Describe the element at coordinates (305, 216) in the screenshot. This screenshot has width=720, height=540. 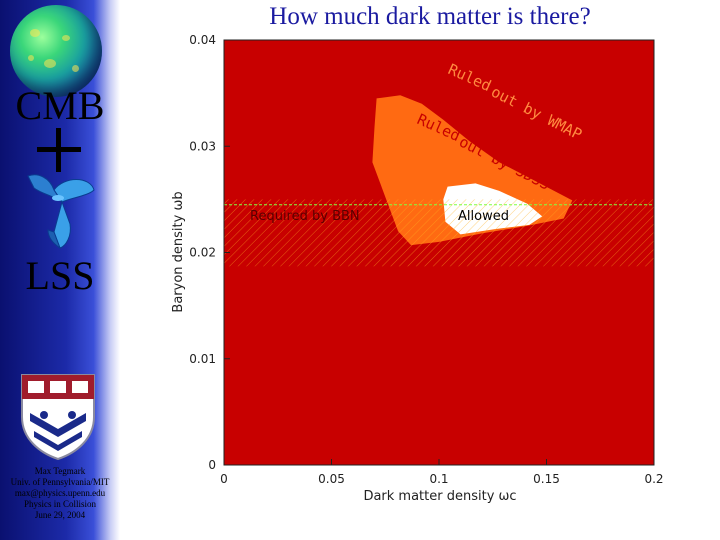
I see `bbn-label: Required by BBN` at that location.